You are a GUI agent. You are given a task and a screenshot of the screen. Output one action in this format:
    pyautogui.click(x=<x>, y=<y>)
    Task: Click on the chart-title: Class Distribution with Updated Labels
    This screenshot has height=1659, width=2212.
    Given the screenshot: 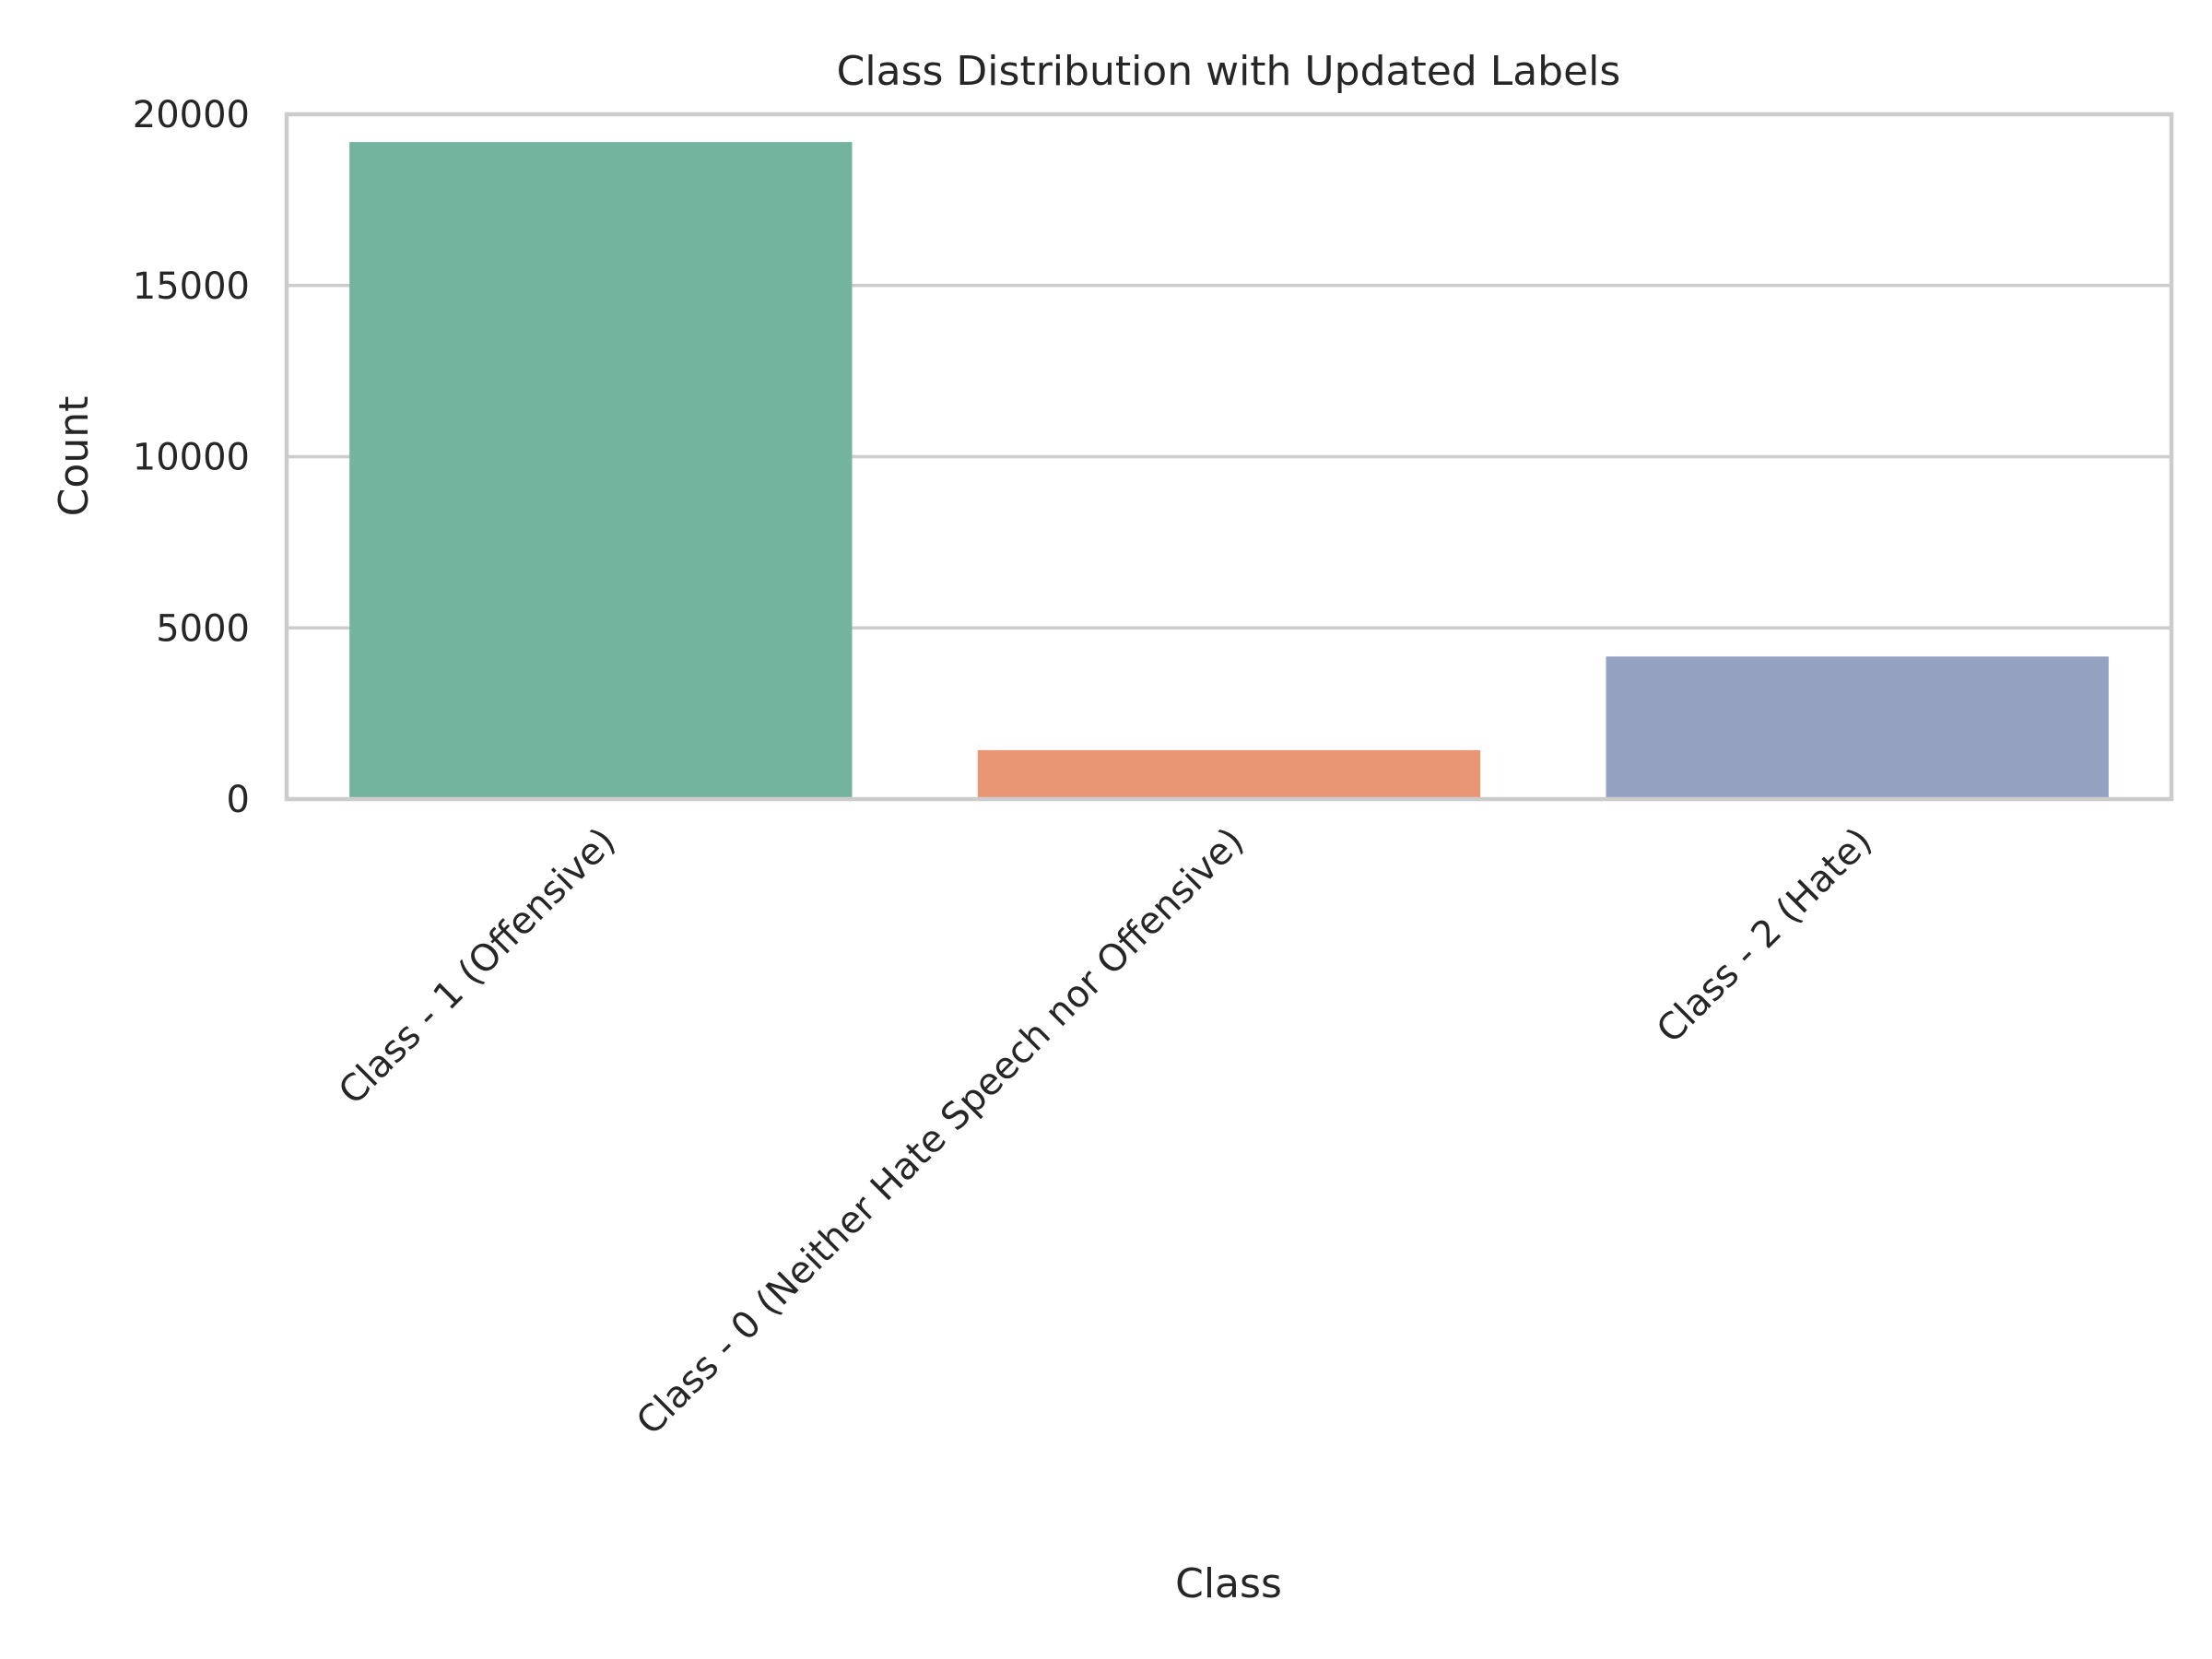 What is the action you would take?
    pyautogui.click(x=1229, y=71)
    